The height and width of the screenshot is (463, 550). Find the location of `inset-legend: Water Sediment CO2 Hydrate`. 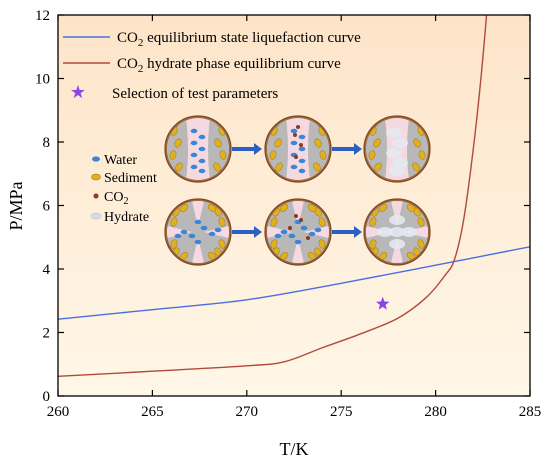

inset-legend: Water Sediment CO2 Hydrate is located at coordinates (123, 189).